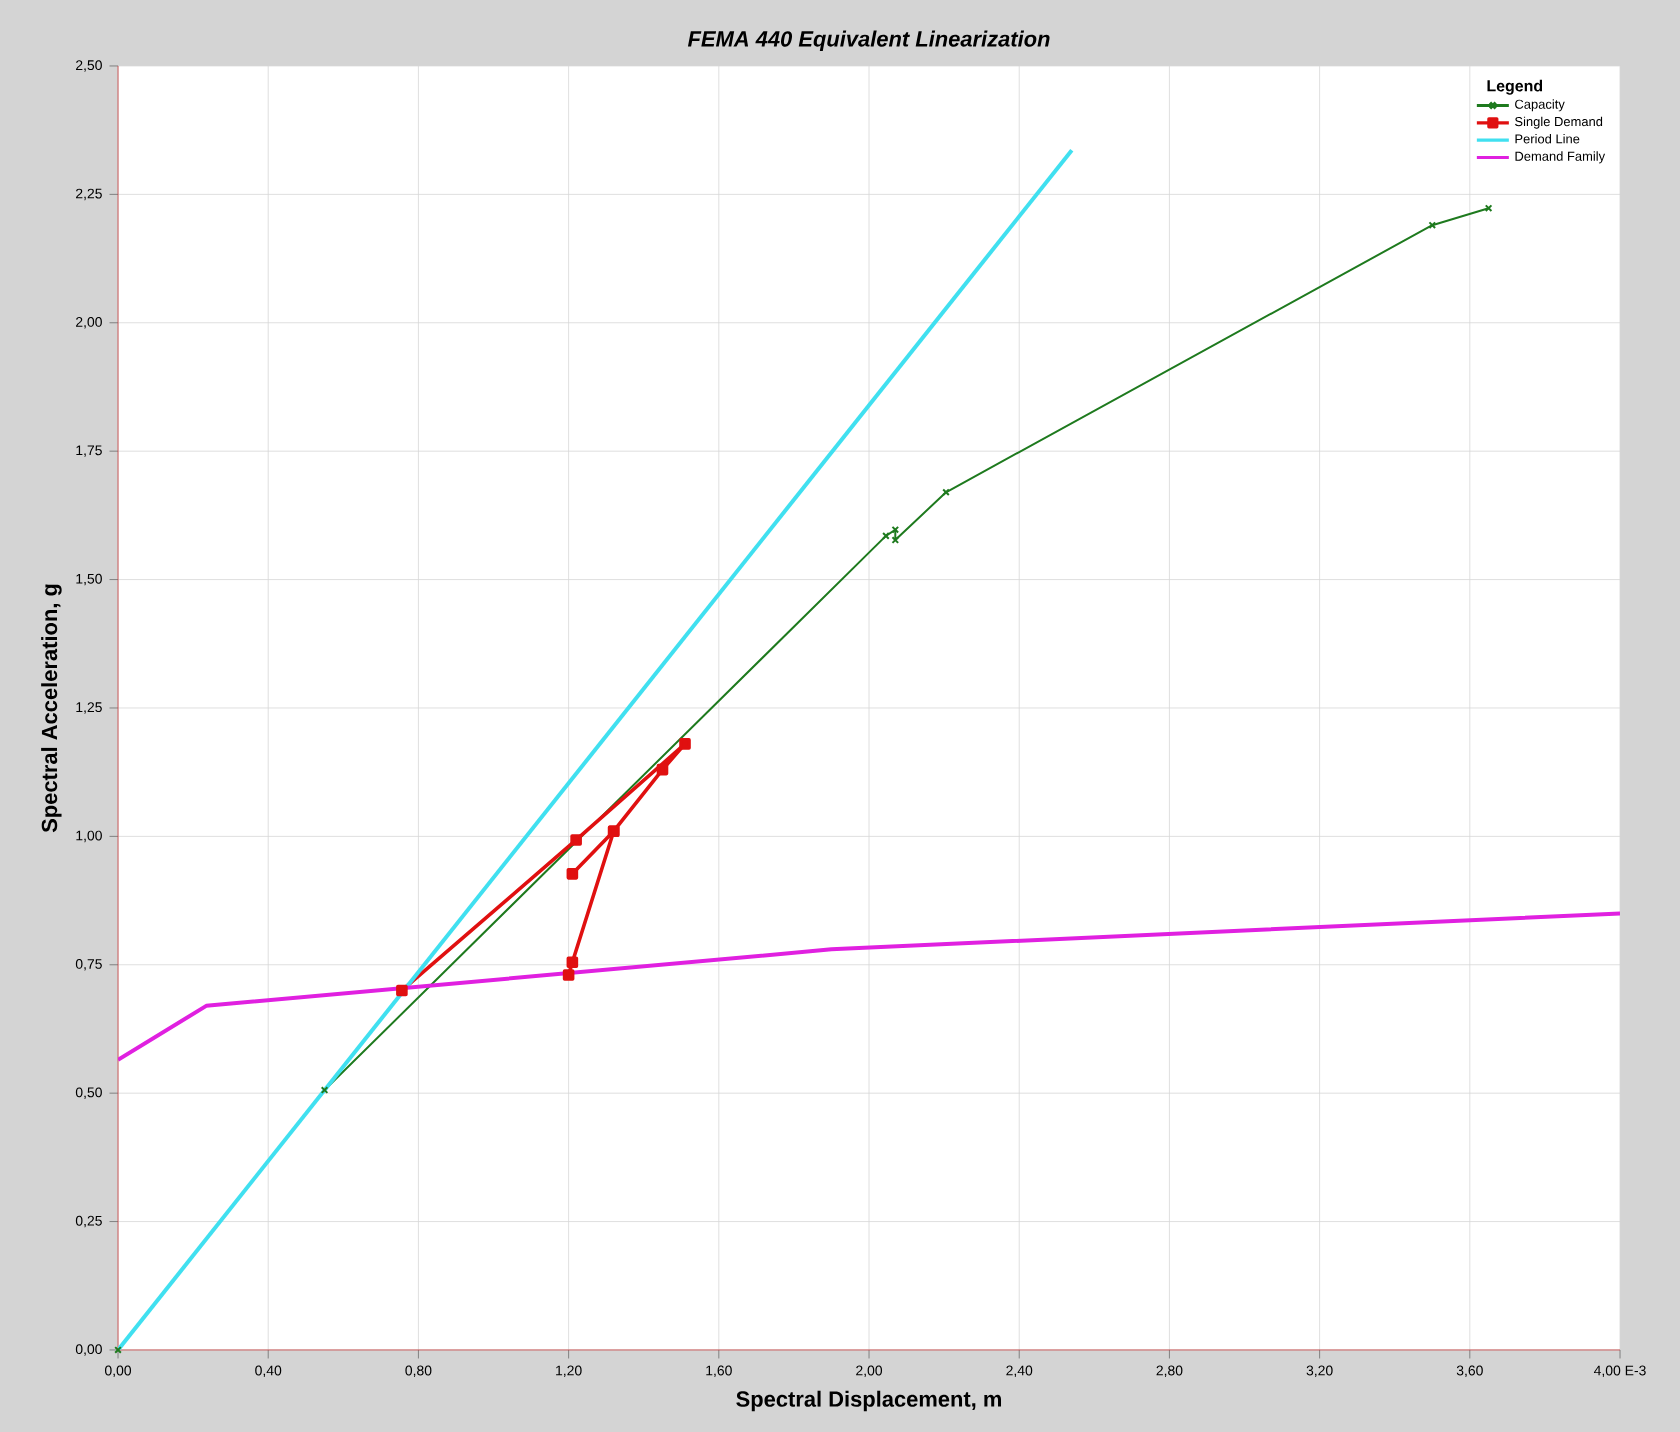 The height and width of the screenshot is (1432, 1680). What do you see at coordinates (869, 1401) in the screenshot?
I see `x-axis-title: Spectral Displacement, m` at bounding box center [869, 1401].